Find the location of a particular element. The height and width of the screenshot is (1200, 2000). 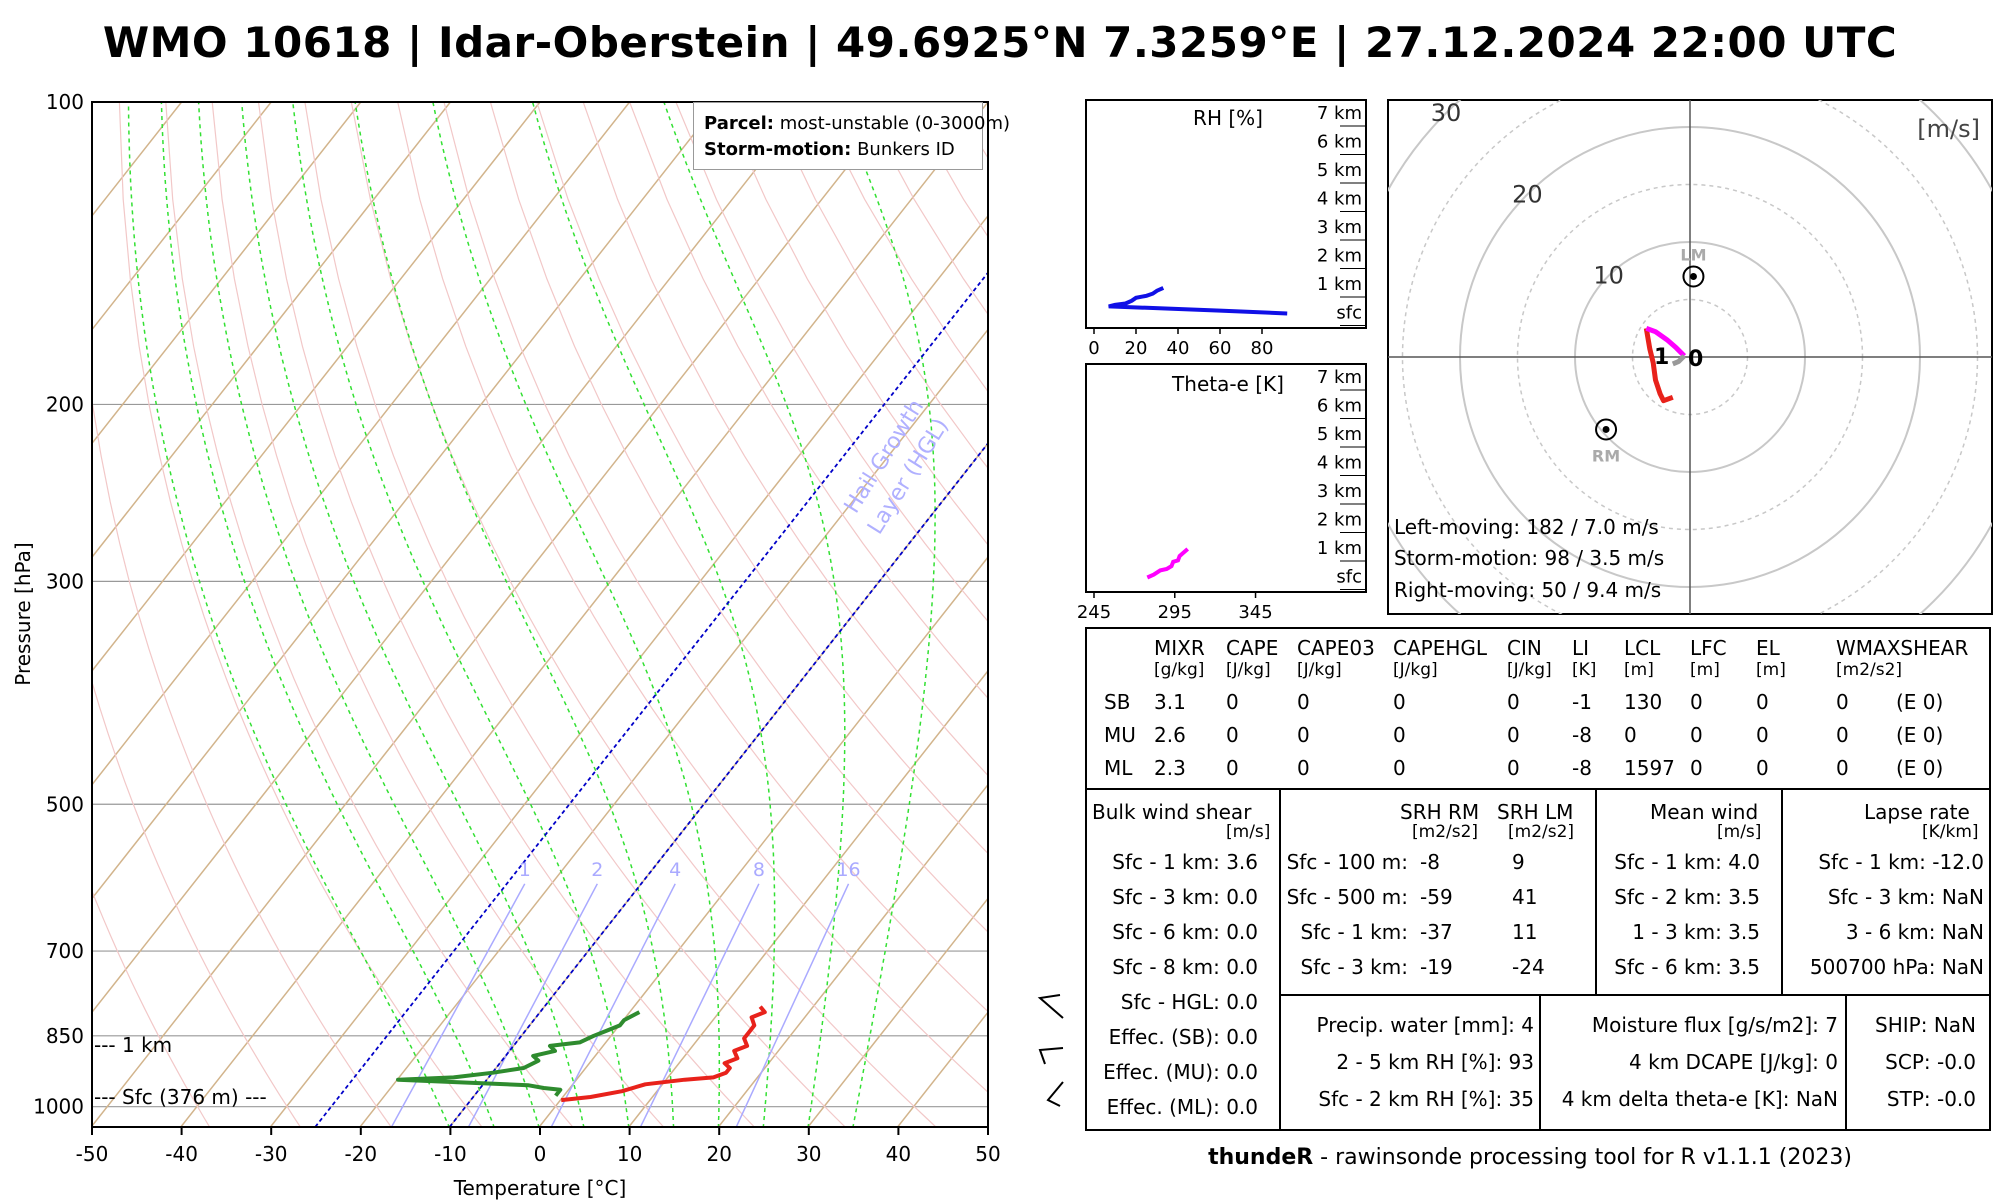

param-header-lfc: LFC is located at coordinates (1708, 648).